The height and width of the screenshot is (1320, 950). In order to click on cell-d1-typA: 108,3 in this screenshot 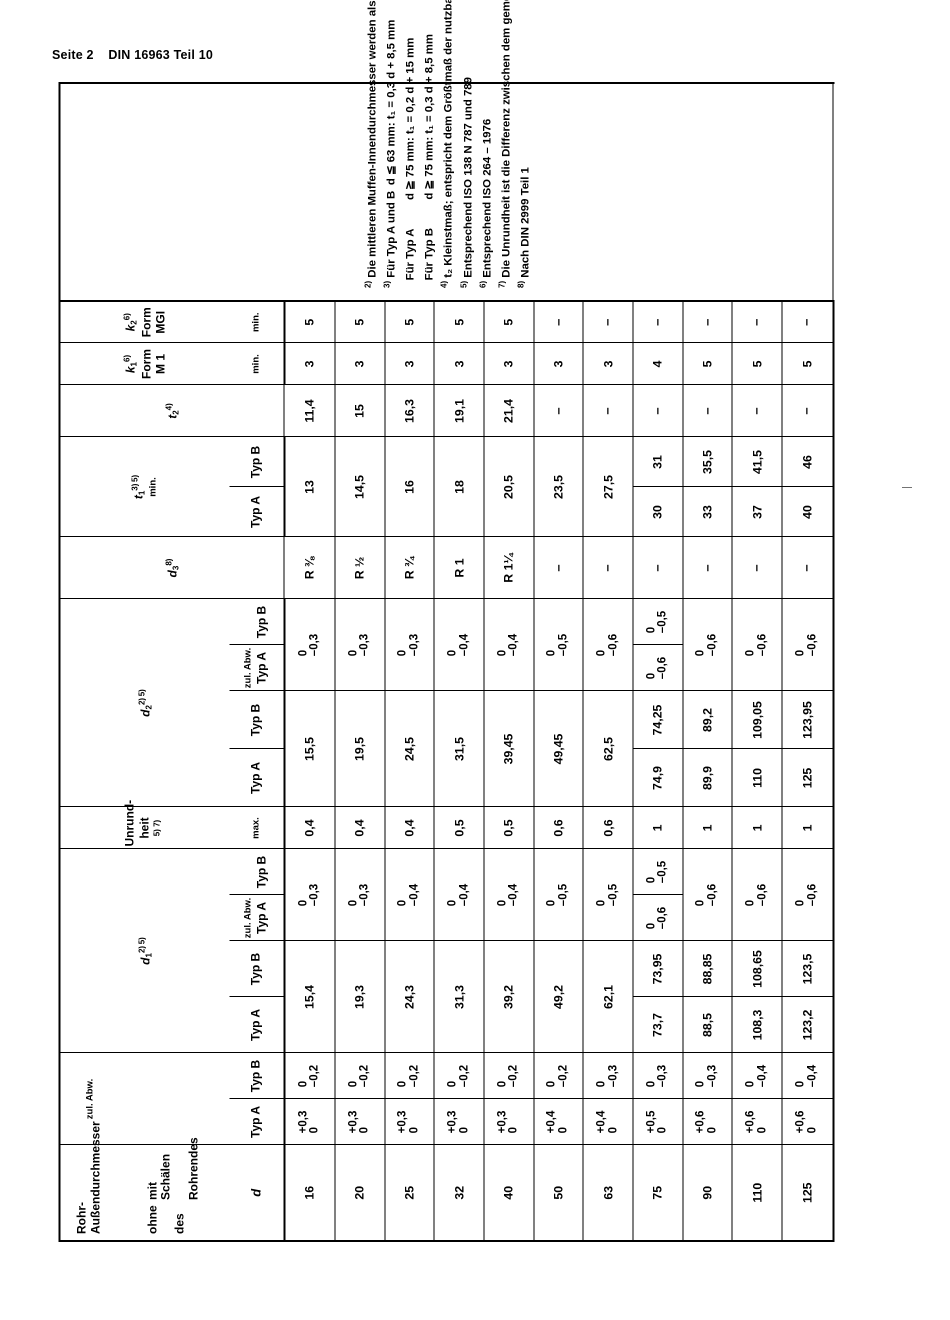, I will do `click(756, 1025)`.